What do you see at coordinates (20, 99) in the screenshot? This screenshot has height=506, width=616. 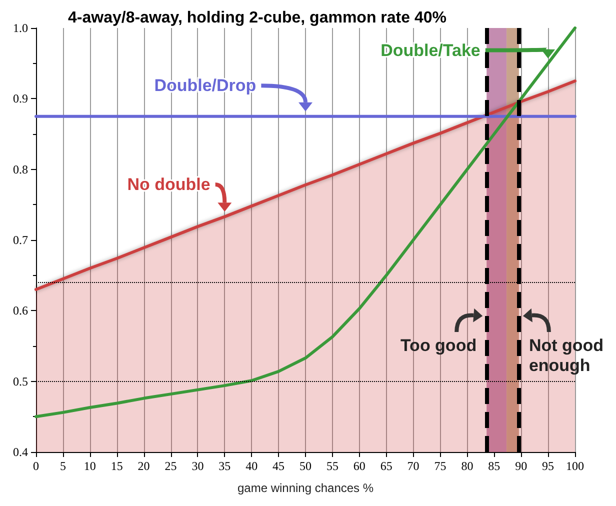 I see `y-tick-label: 0.9` at bounding box center [20, 99].